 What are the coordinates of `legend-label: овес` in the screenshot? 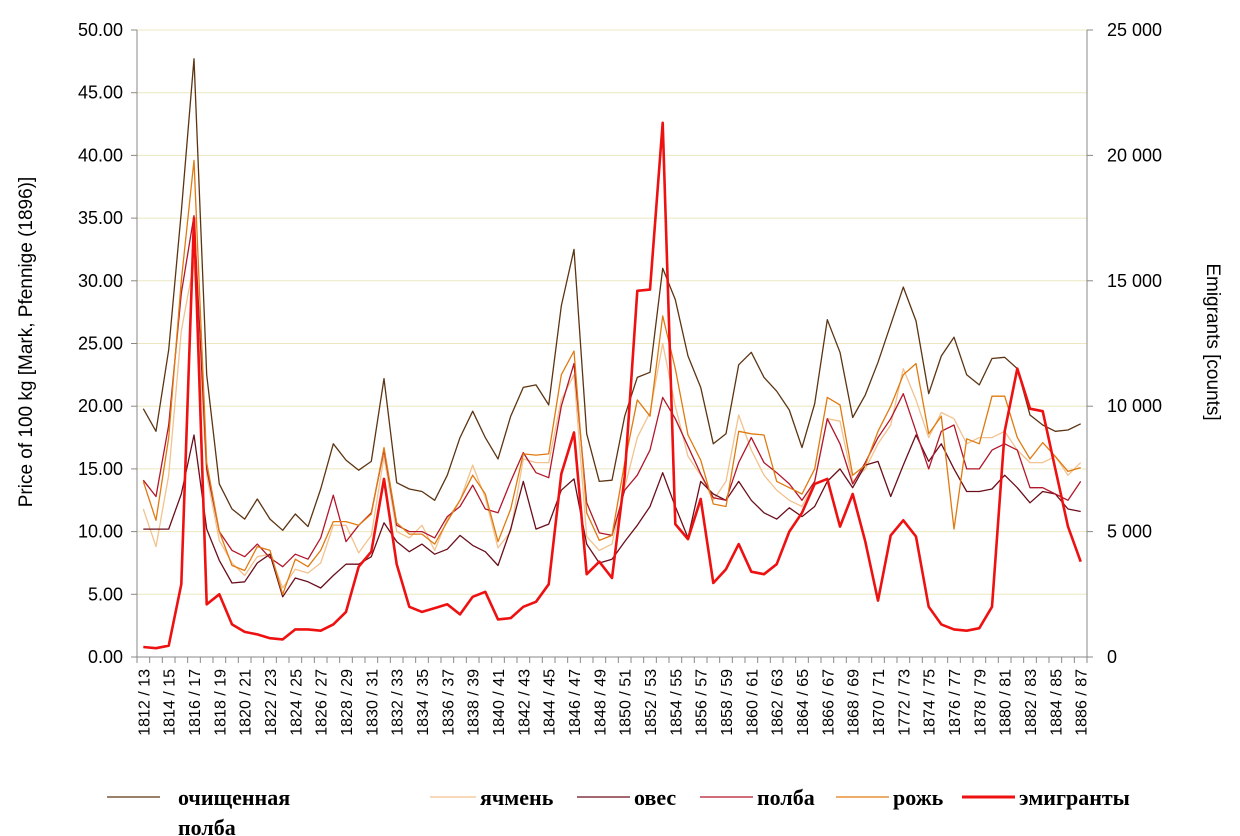 It's located at (655, 797).